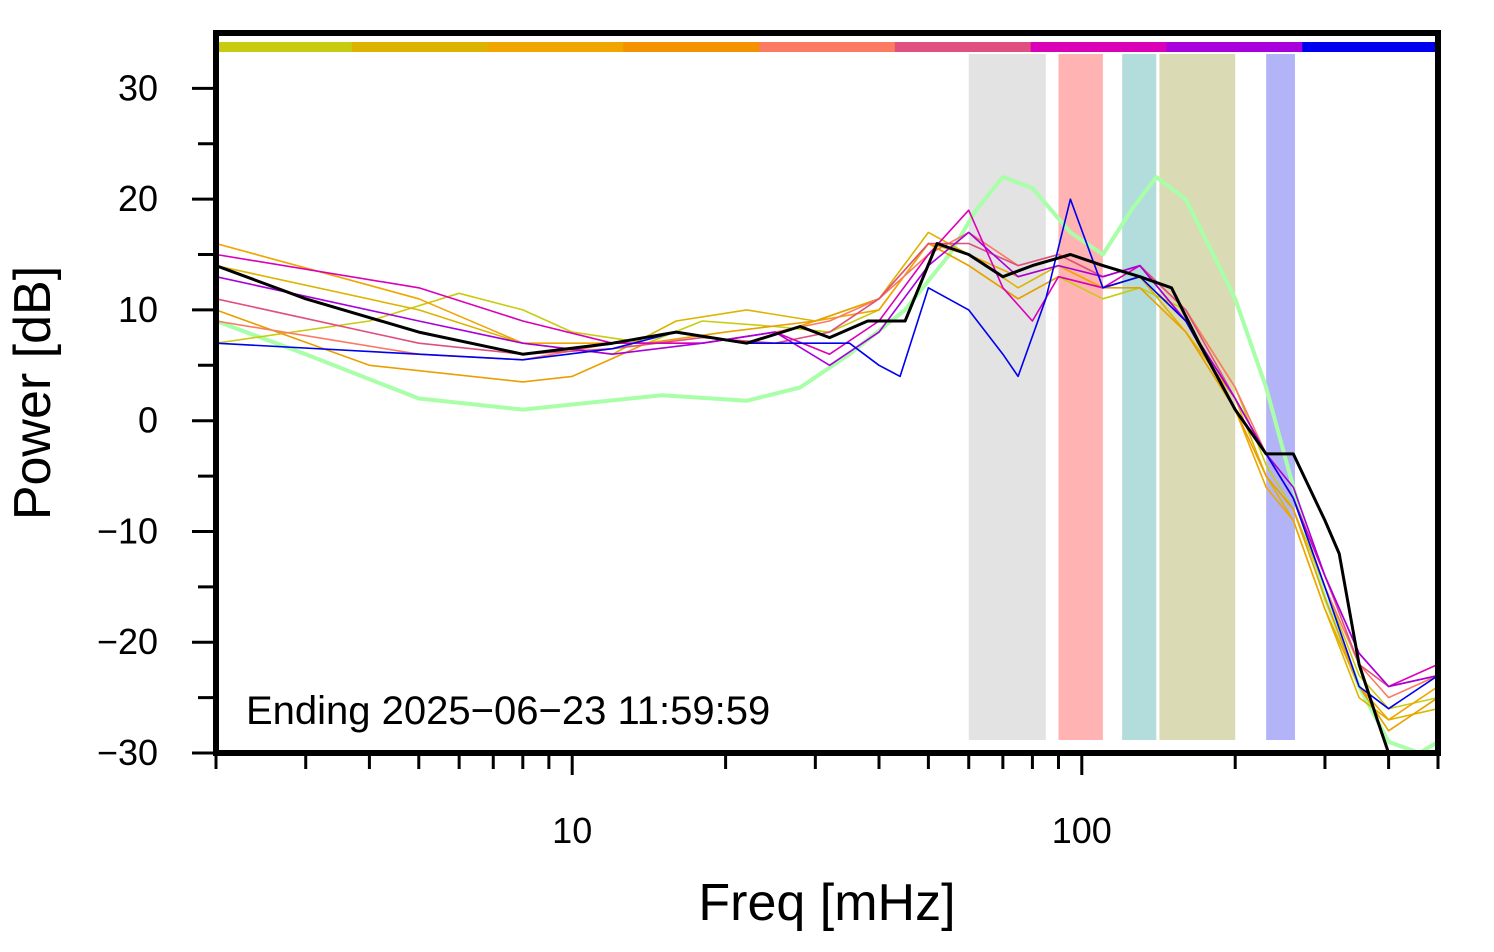 The height and width of the screenshot is (952, 1494). What do you see at coordinates (138, 198) in the screenshot?
I see `y-tick-label: 20` at bounding box center [138, 198].